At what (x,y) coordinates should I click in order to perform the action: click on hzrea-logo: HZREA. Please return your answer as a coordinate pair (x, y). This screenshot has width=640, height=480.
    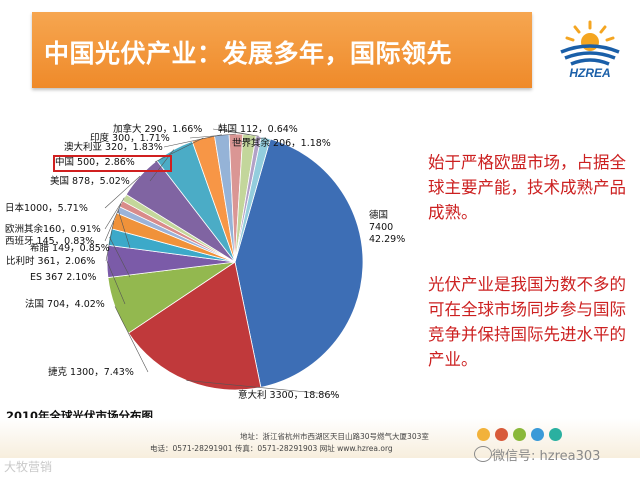
    Looking at the image, I should click on (590, 54).